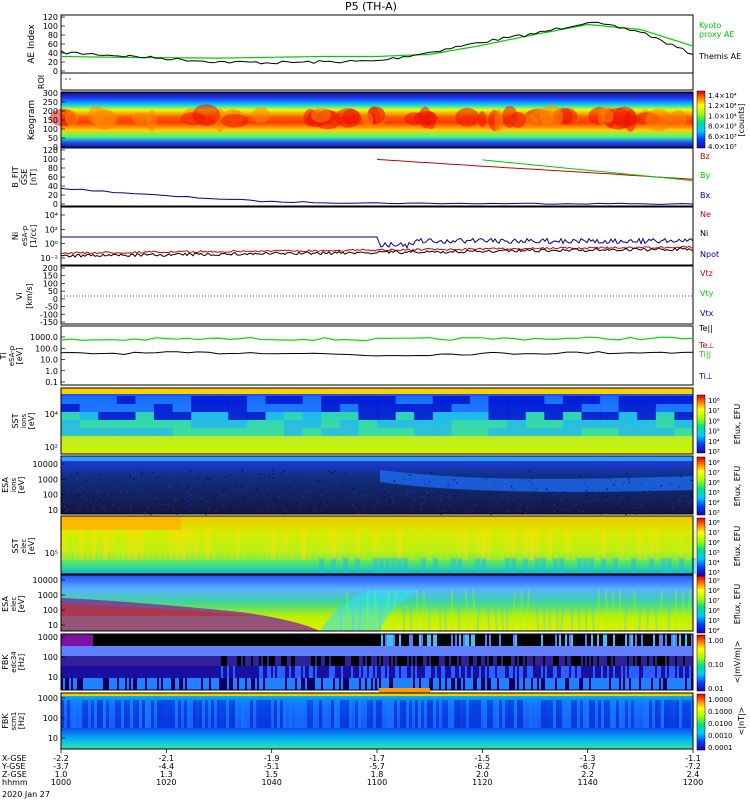 Image resolution: width=750 pixels, height=800 pixels. What do you see at coordinates (15, 176) in the screenshot?
I see `bfit-ylabel: B_FIT` at bounding box center [15, 176].